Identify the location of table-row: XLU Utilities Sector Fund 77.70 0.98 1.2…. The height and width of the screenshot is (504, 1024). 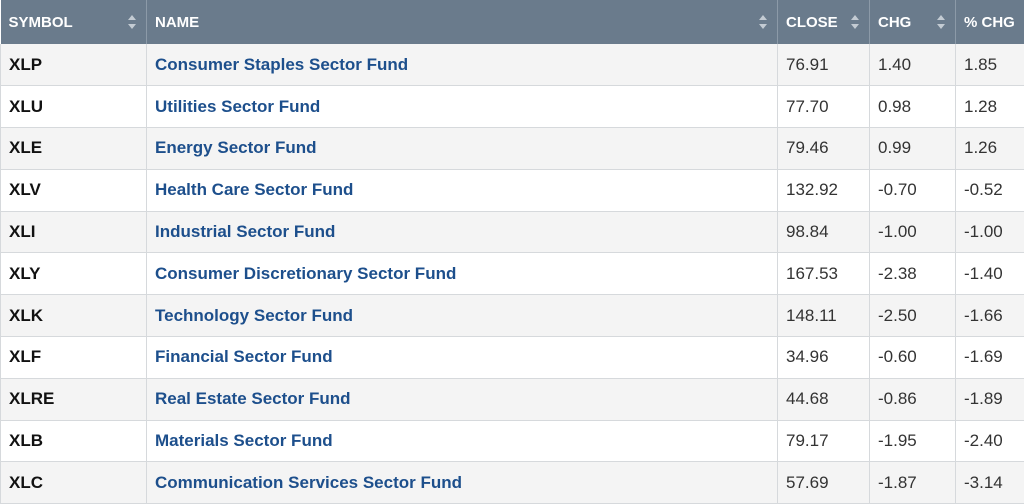
(512, 106).